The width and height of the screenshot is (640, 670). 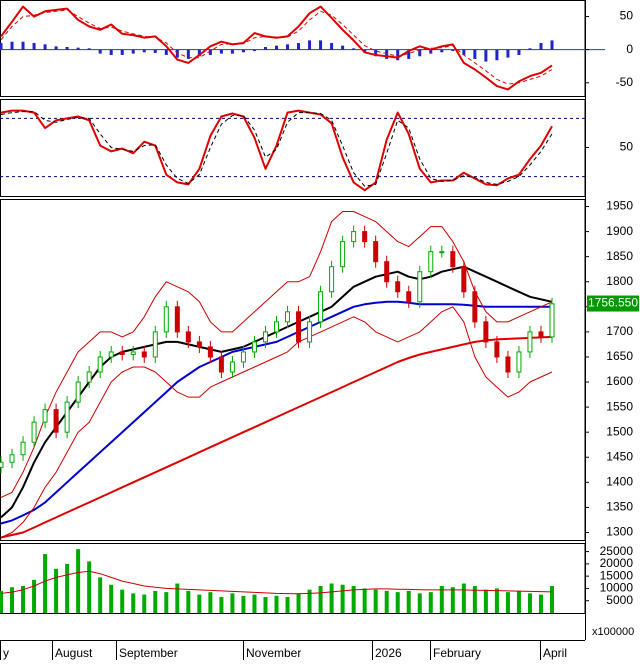 I want to click on y-tick-label: 15000, so click(x=617, y=575).